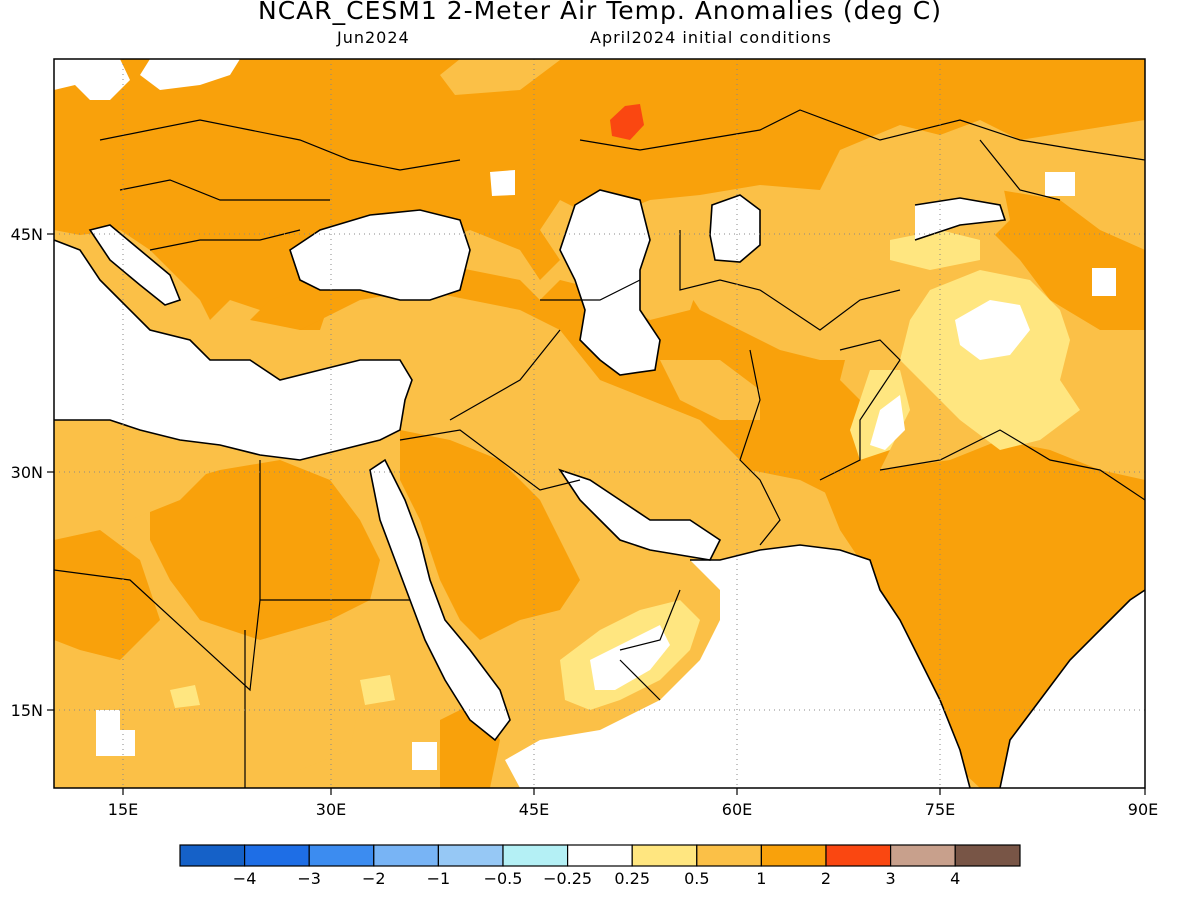 This screenshot has width=1200, height=900. Describe the element at coordinates (1143, 809) in the screenshot. I see `x-tick-90e: 90E` at that location.